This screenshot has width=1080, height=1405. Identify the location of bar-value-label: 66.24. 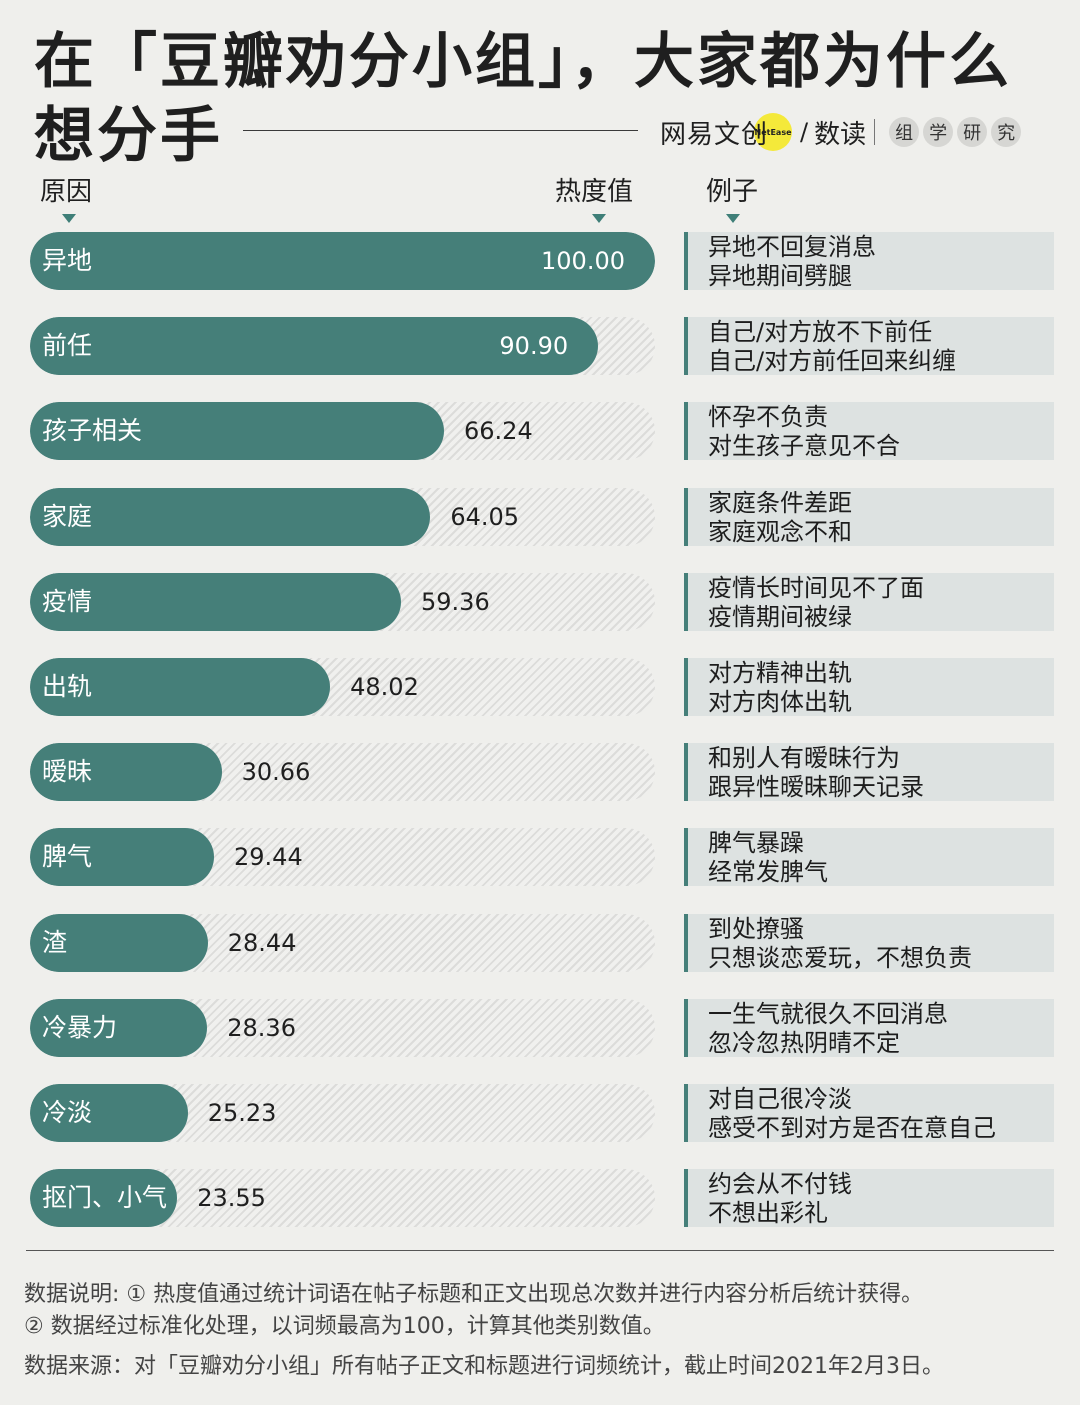
(498, 431).